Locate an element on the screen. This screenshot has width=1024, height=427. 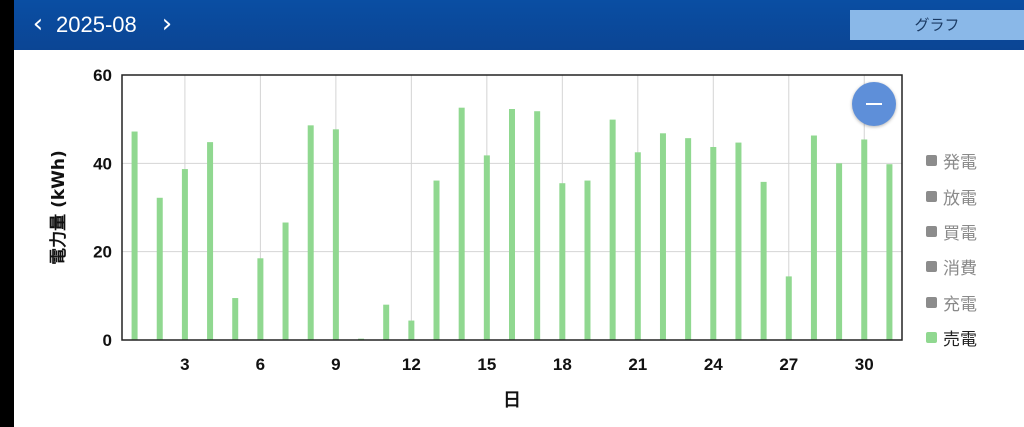
screen-edge is located at coordinates (7, 213).